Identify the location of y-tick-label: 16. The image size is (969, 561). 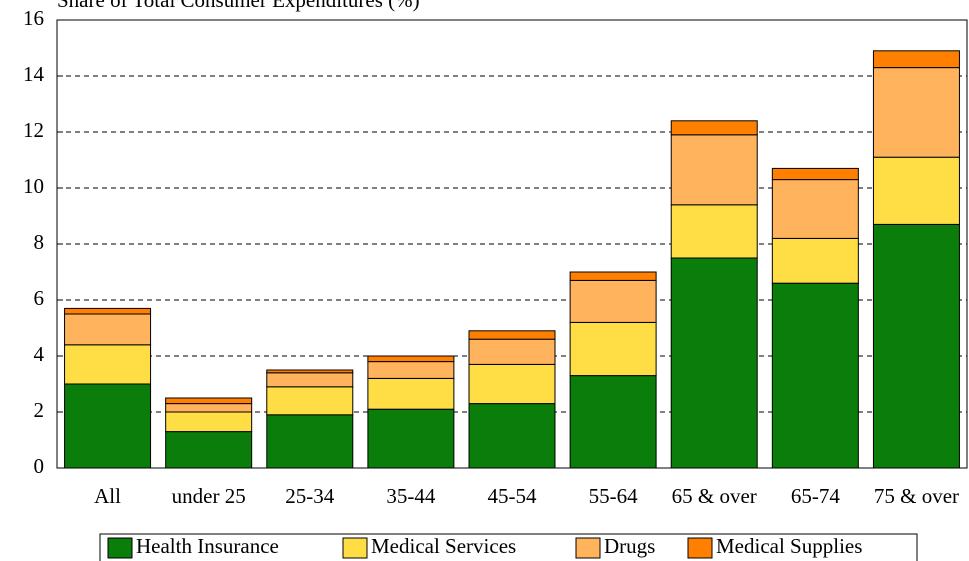
(33, 18).